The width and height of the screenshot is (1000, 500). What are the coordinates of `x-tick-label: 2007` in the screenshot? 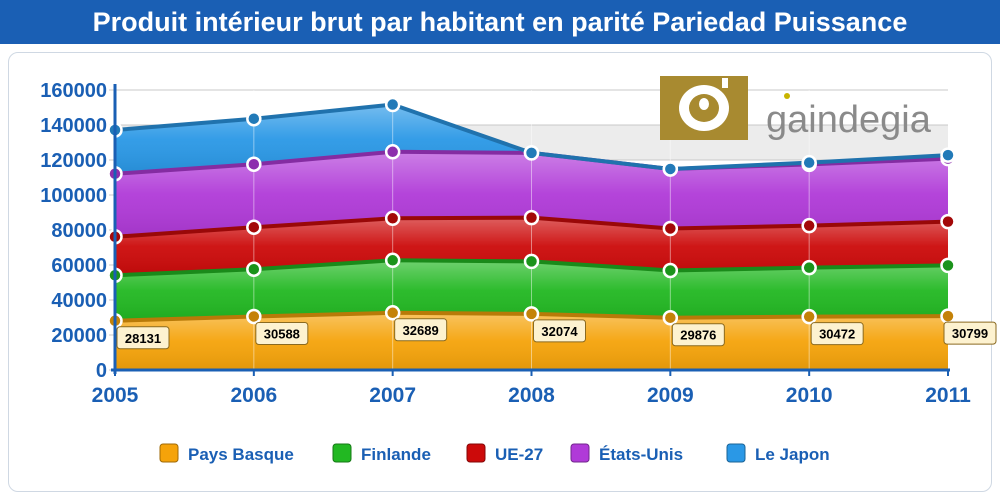 It's located at (392, 395).